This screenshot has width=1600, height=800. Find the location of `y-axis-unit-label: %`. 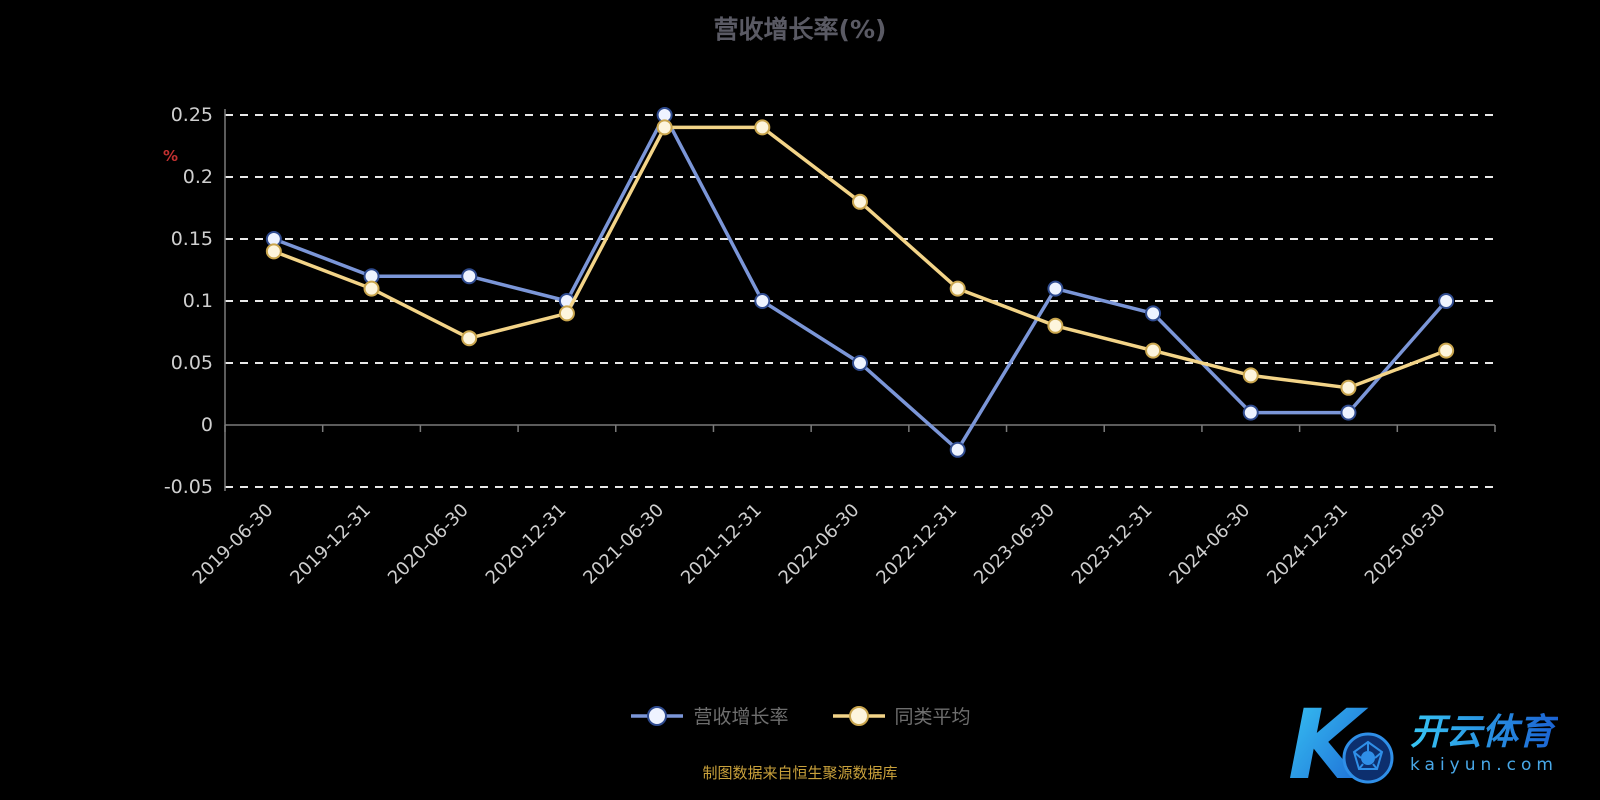

y-axis-unit-label: % is located at coordinates (171, 156).